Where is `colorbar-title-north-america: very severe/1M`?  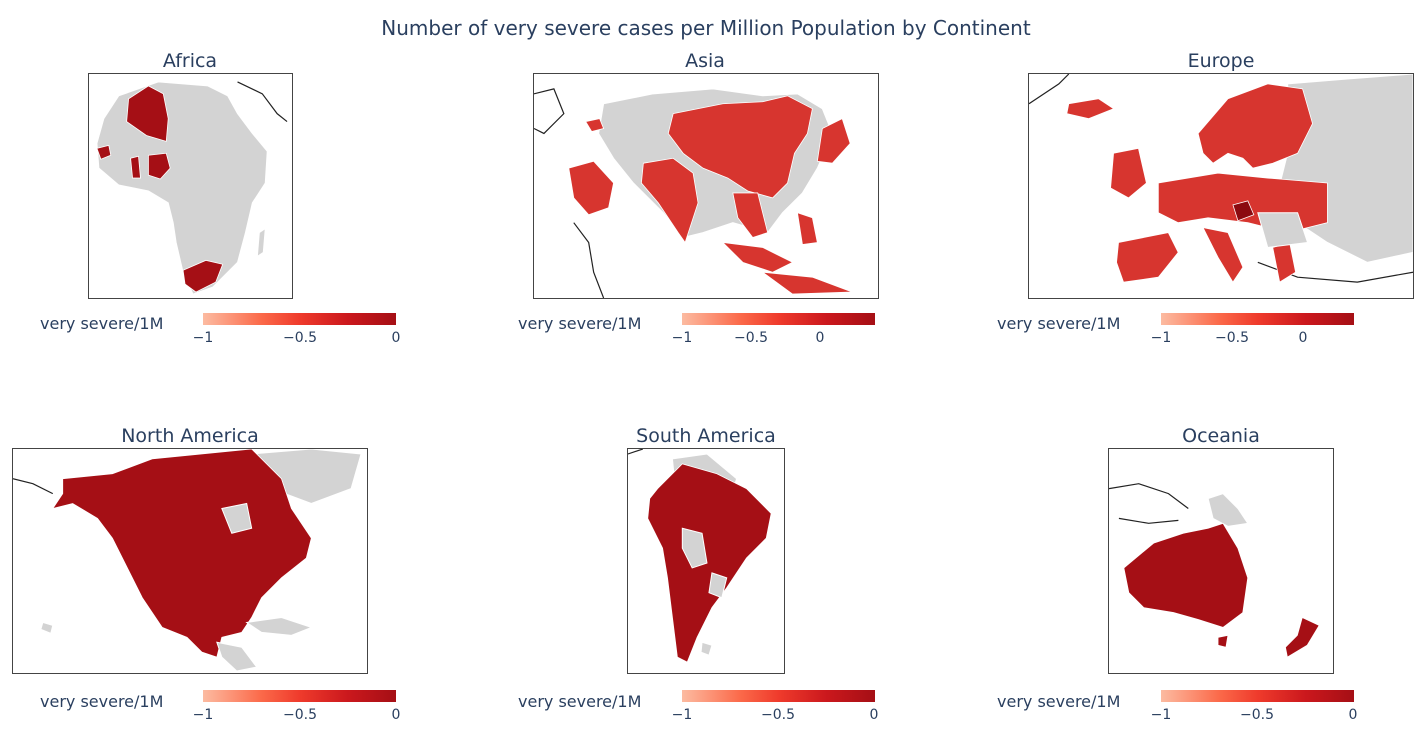
colorbar-title-north-america: very severe/1M is located at coordinates (102, 701).